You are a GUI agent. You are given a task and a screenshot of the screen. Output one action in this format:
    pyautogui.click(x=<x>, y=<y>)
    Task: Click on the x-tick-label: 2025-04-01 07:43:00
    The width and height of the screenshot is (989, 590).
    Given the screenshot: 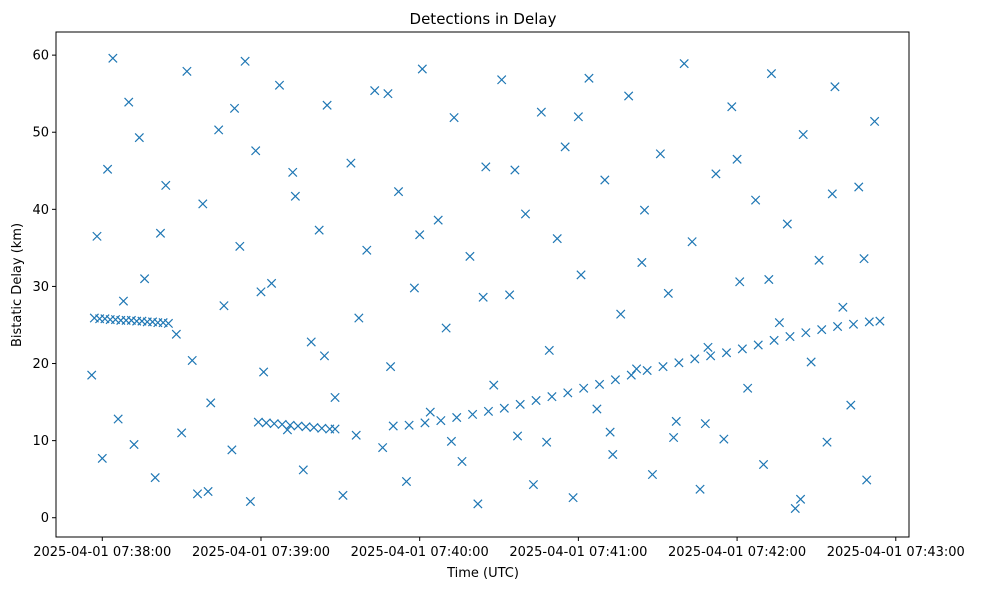 What is the action you would take?
    pyautogui.click(x=896, y=552)
    